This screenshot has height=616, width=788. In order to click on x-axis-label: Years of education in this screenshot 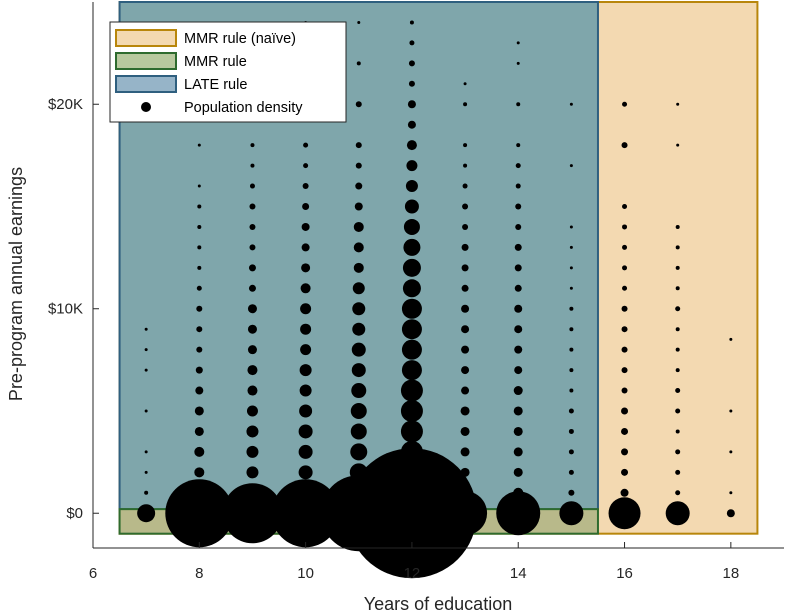, I will do `click(438, 604)`.